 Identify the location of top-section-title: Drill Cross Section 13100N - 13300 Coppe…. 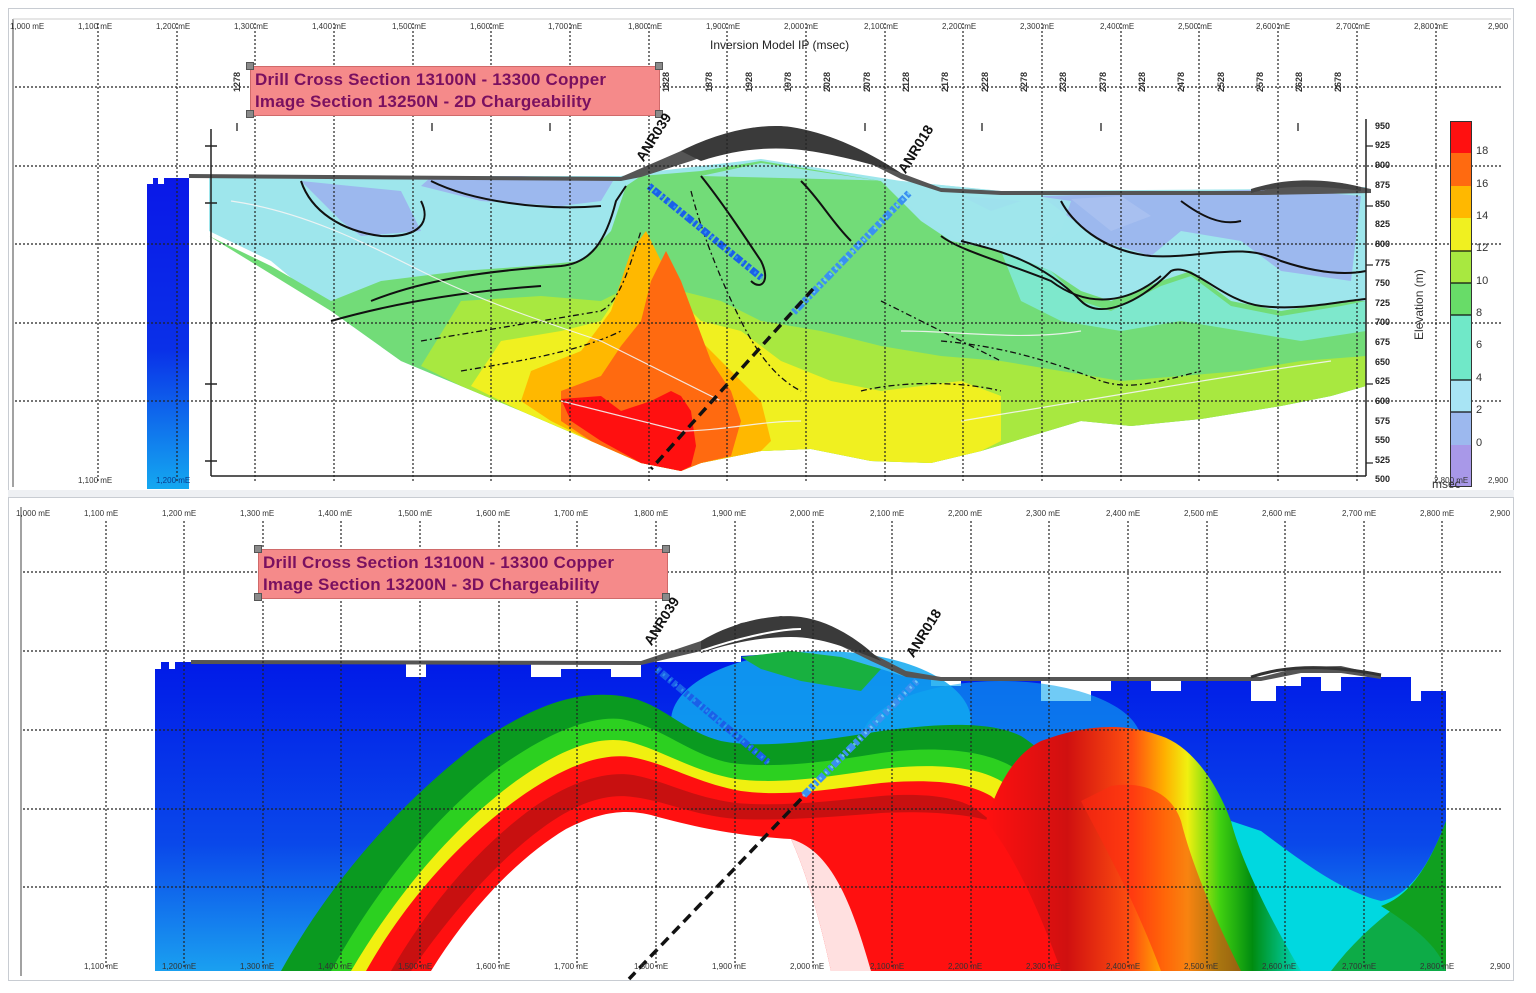
(455, 91).